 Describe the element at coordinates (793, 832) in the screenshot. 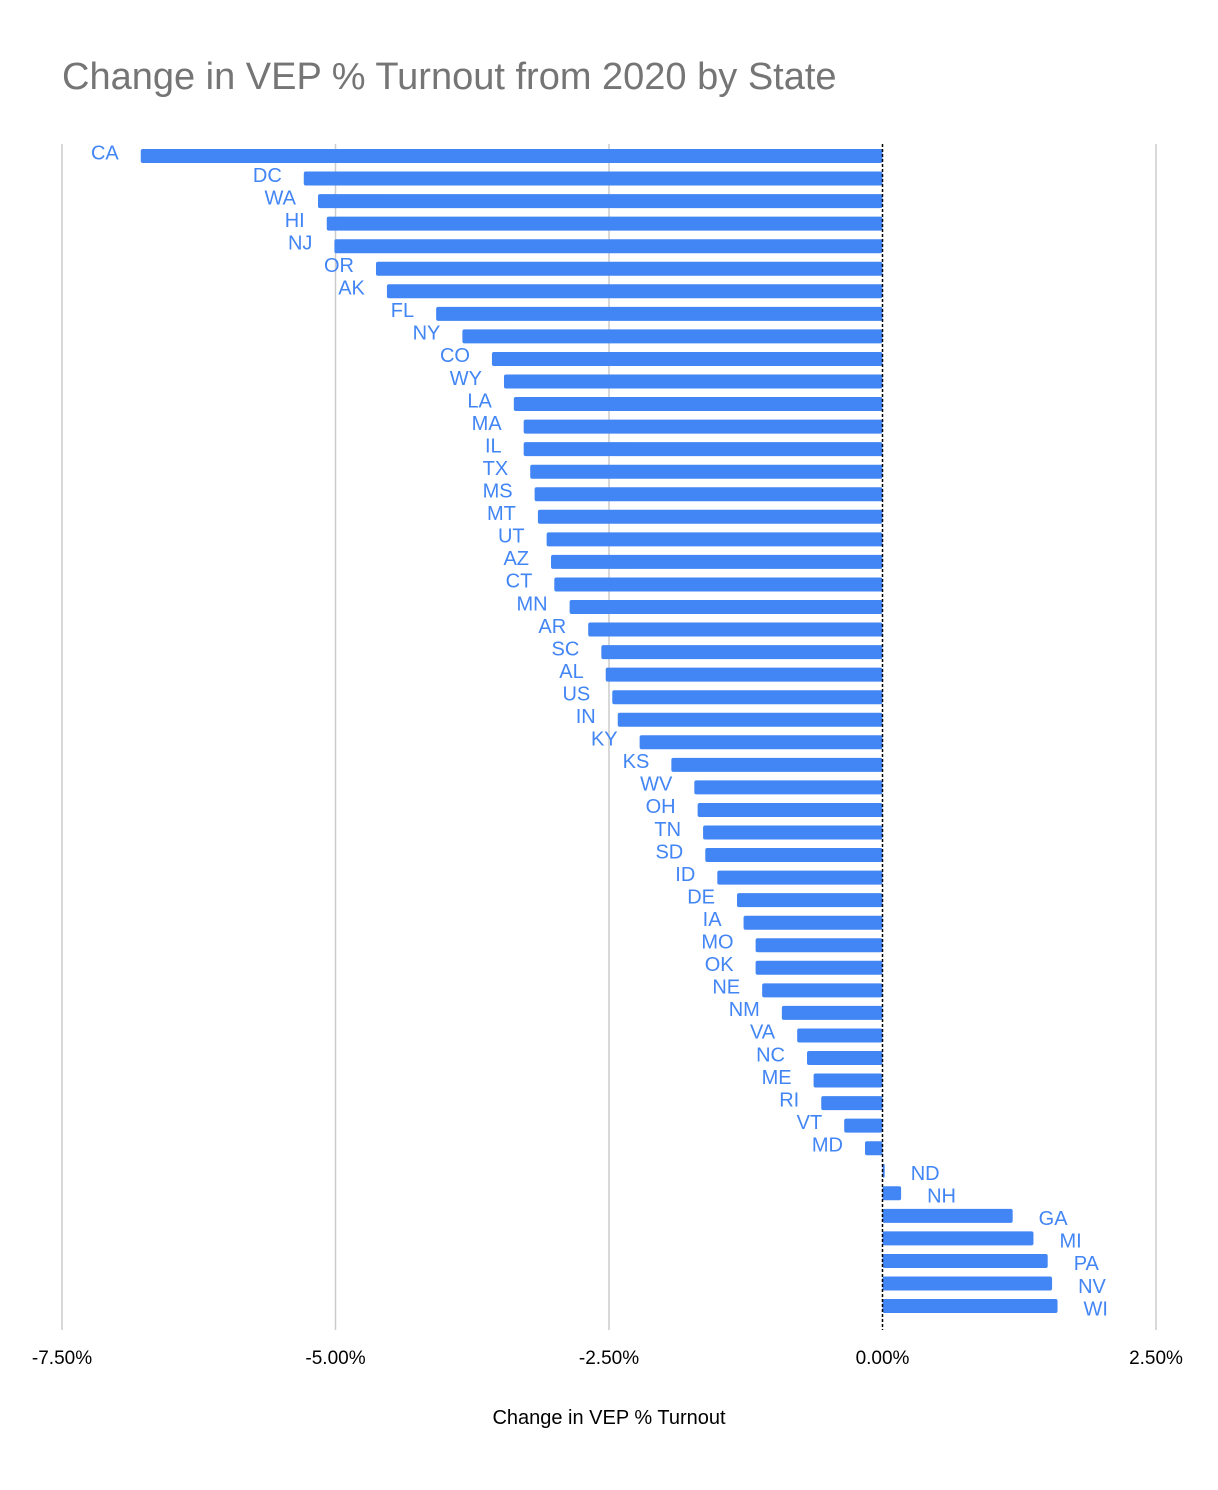

I see `bar-tn` at that location.